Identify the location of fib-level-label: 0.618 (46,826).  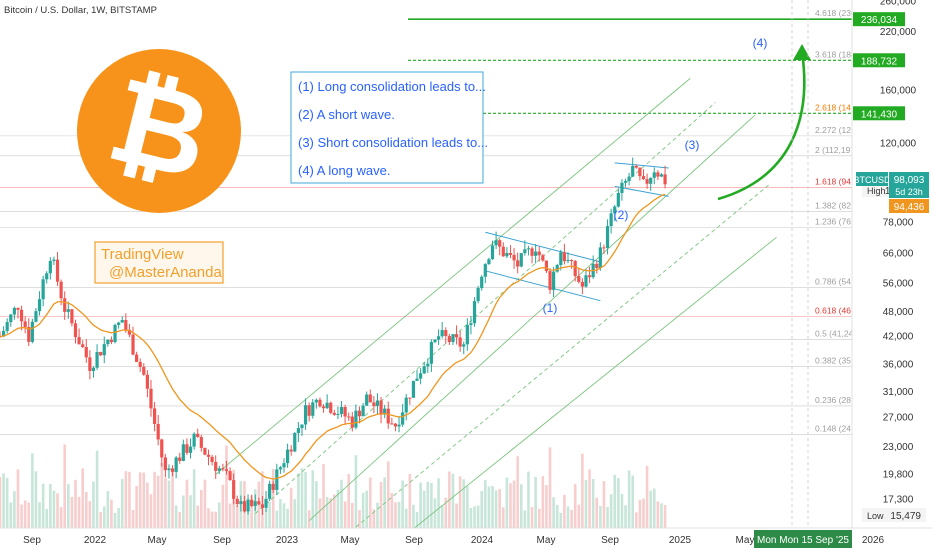
(842, 310).